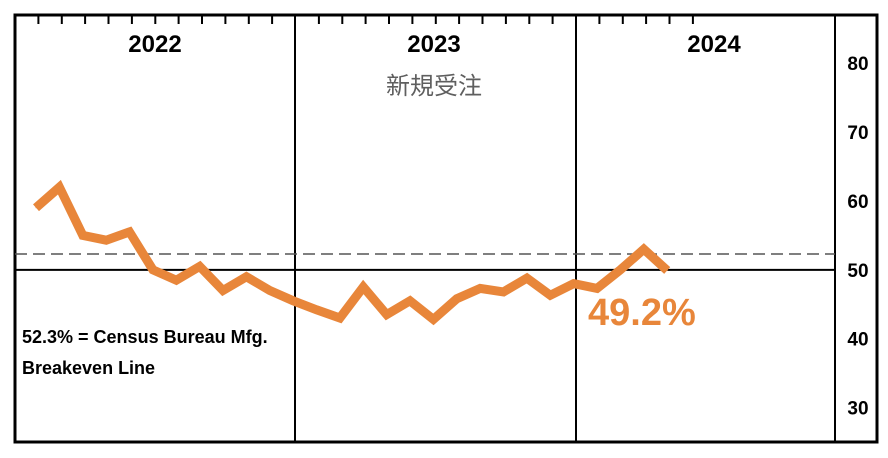 Image resolution: width=888 pixels, height=458 pixels. Describe the element at coordinates (857, 271) in the screenshot. I see `y-tick-label-50: 50` at that location.